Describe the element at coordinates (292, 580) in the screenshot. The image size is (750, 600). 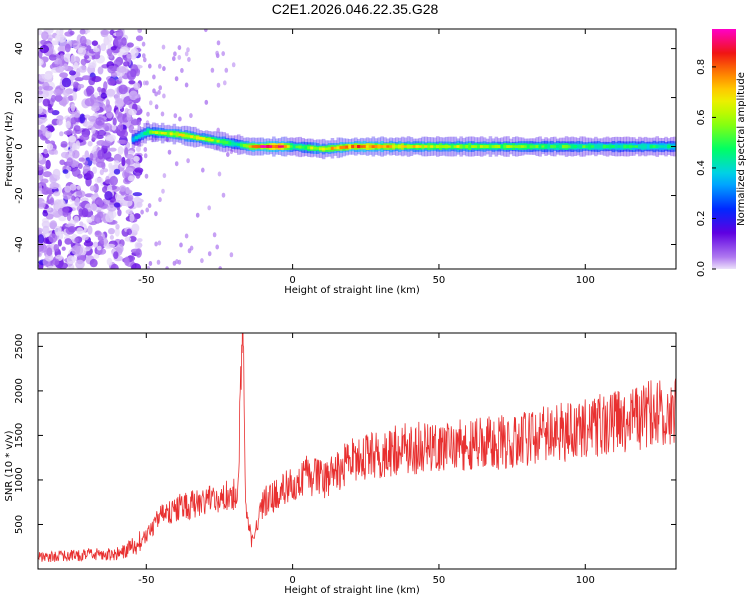
I see `x-tick-label: 0` at that location.